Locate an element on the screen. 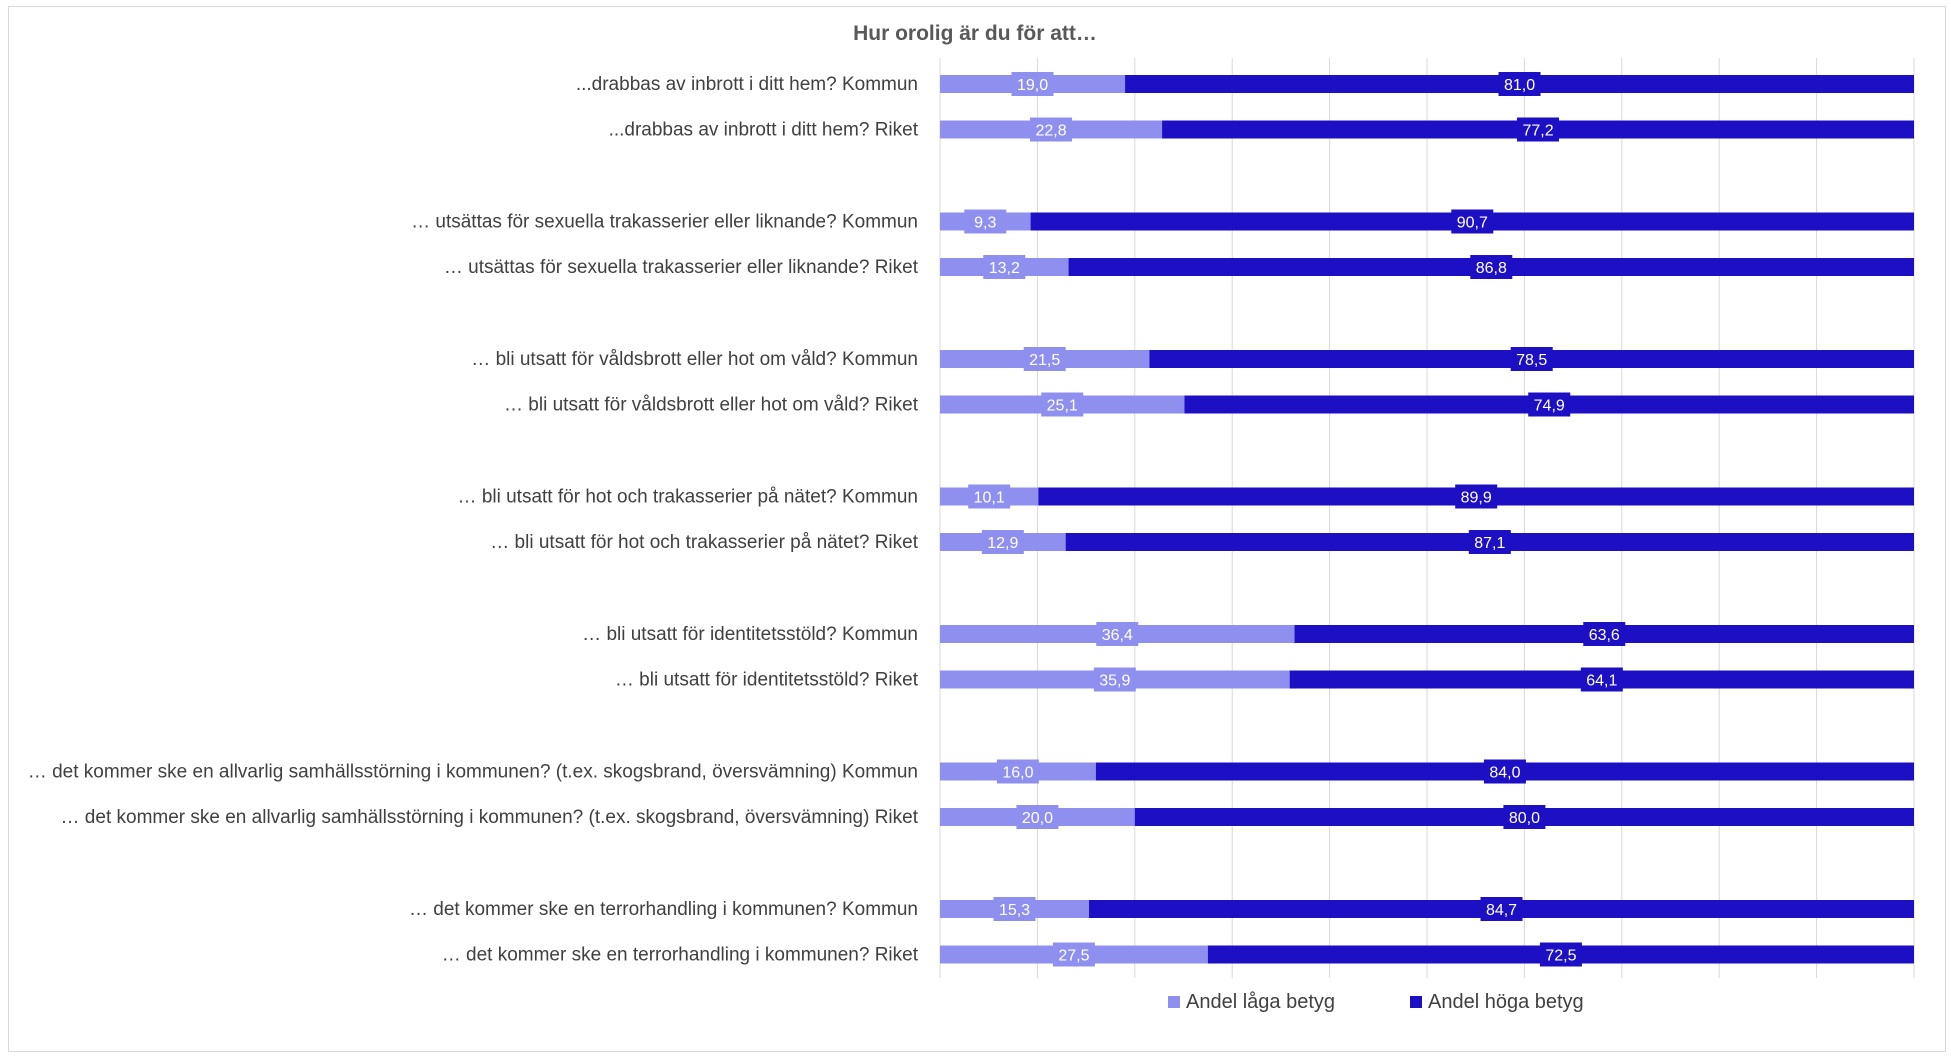  data-label: 64,1 is located at coordinates (1601, 681).